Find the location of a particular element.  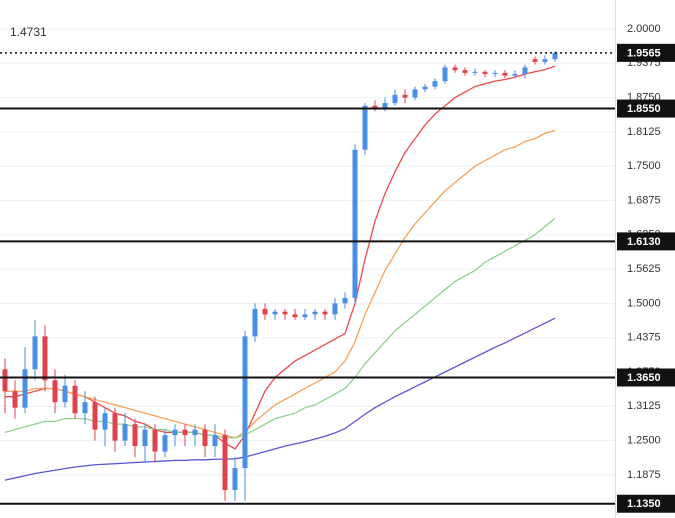

level-label: 1.3650 is located at coordinates (644, 378).